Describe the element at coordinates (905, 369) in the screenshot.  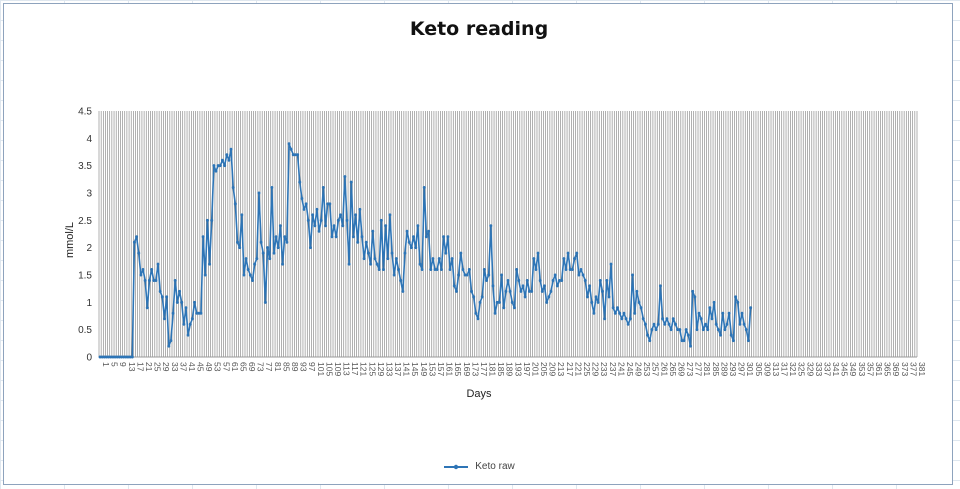
I see `x-tick-label: 373` at that location.